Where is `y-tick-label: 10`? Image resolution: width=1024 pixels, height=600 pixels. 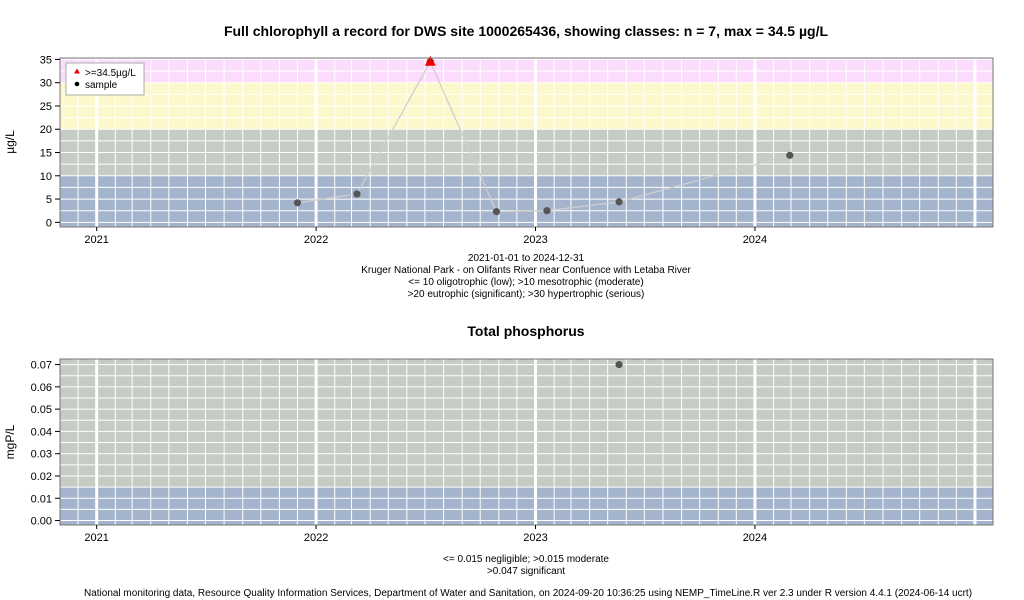 y-tick-label: 10 is located at coordinates (46, 177).